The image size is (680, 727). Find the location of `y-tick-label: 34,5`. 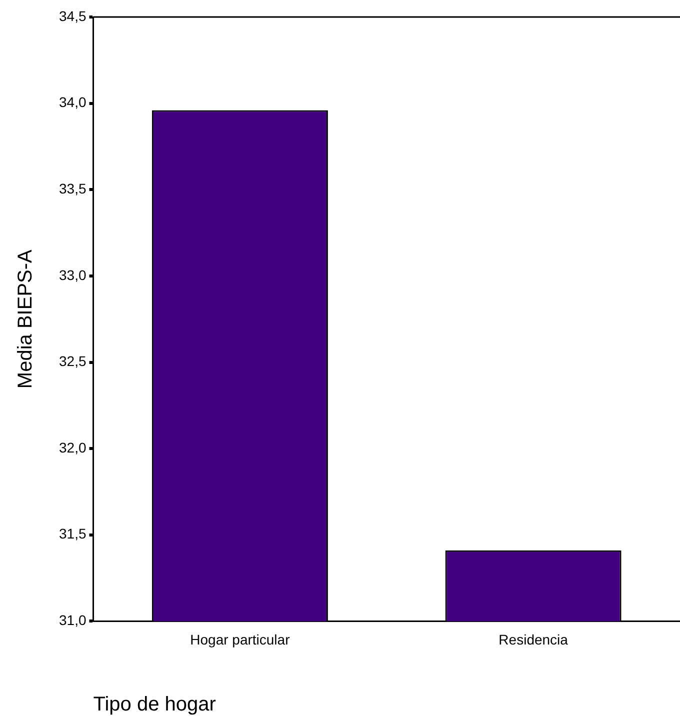

y-tick-label: 34,5 is located at coordinates (72, 16).